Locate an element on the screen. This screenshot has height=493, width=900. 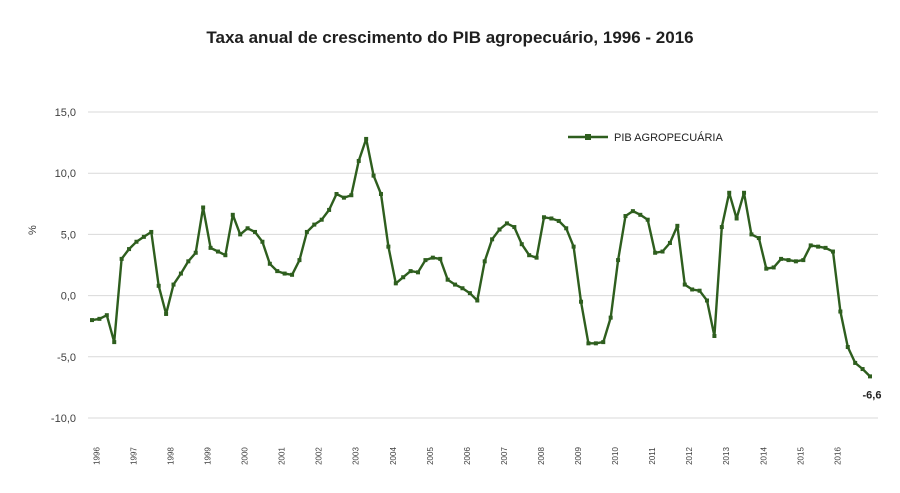
x-tick-label: 2014 is located at coordinates (763, 456).